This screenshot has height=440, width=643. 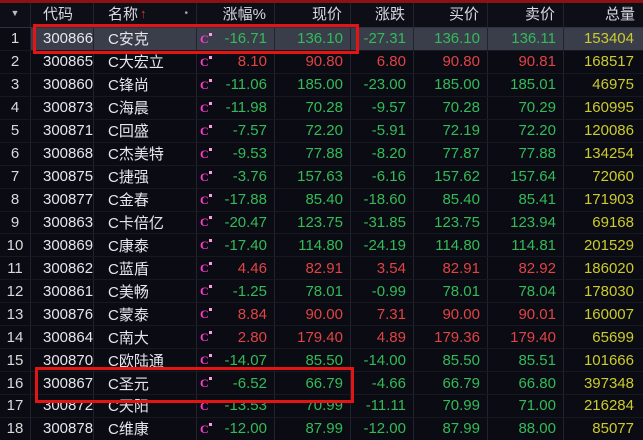 What do you see at coordinates (608, 131) in the screenshot?
I see `cell-total-volume: 120086` at bounding box center [608, 131].